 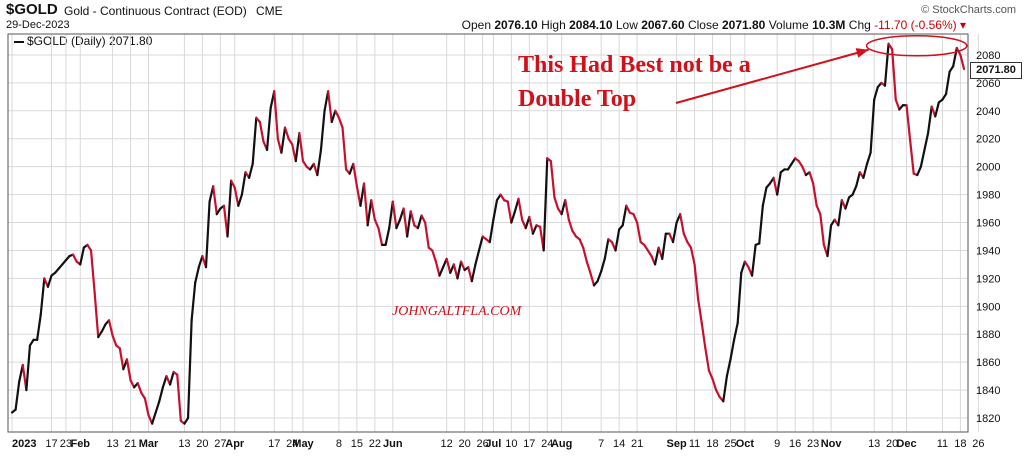 What do you see at coordinates (916, 46) in the screenshot?
I see `double-top-highlight-oval` at bounding box center [916, 46].